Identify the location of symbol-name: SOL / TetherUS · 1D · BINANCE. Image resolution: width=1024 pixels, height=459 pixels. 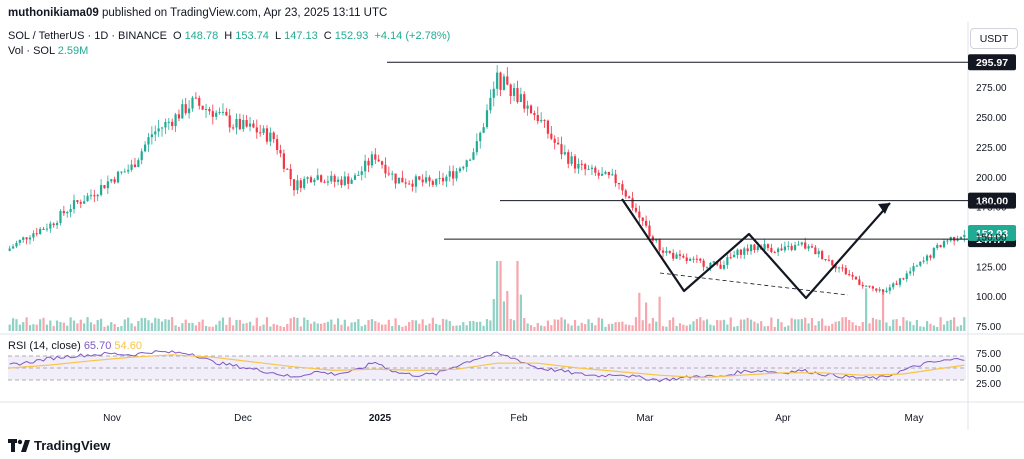
(87, 36).